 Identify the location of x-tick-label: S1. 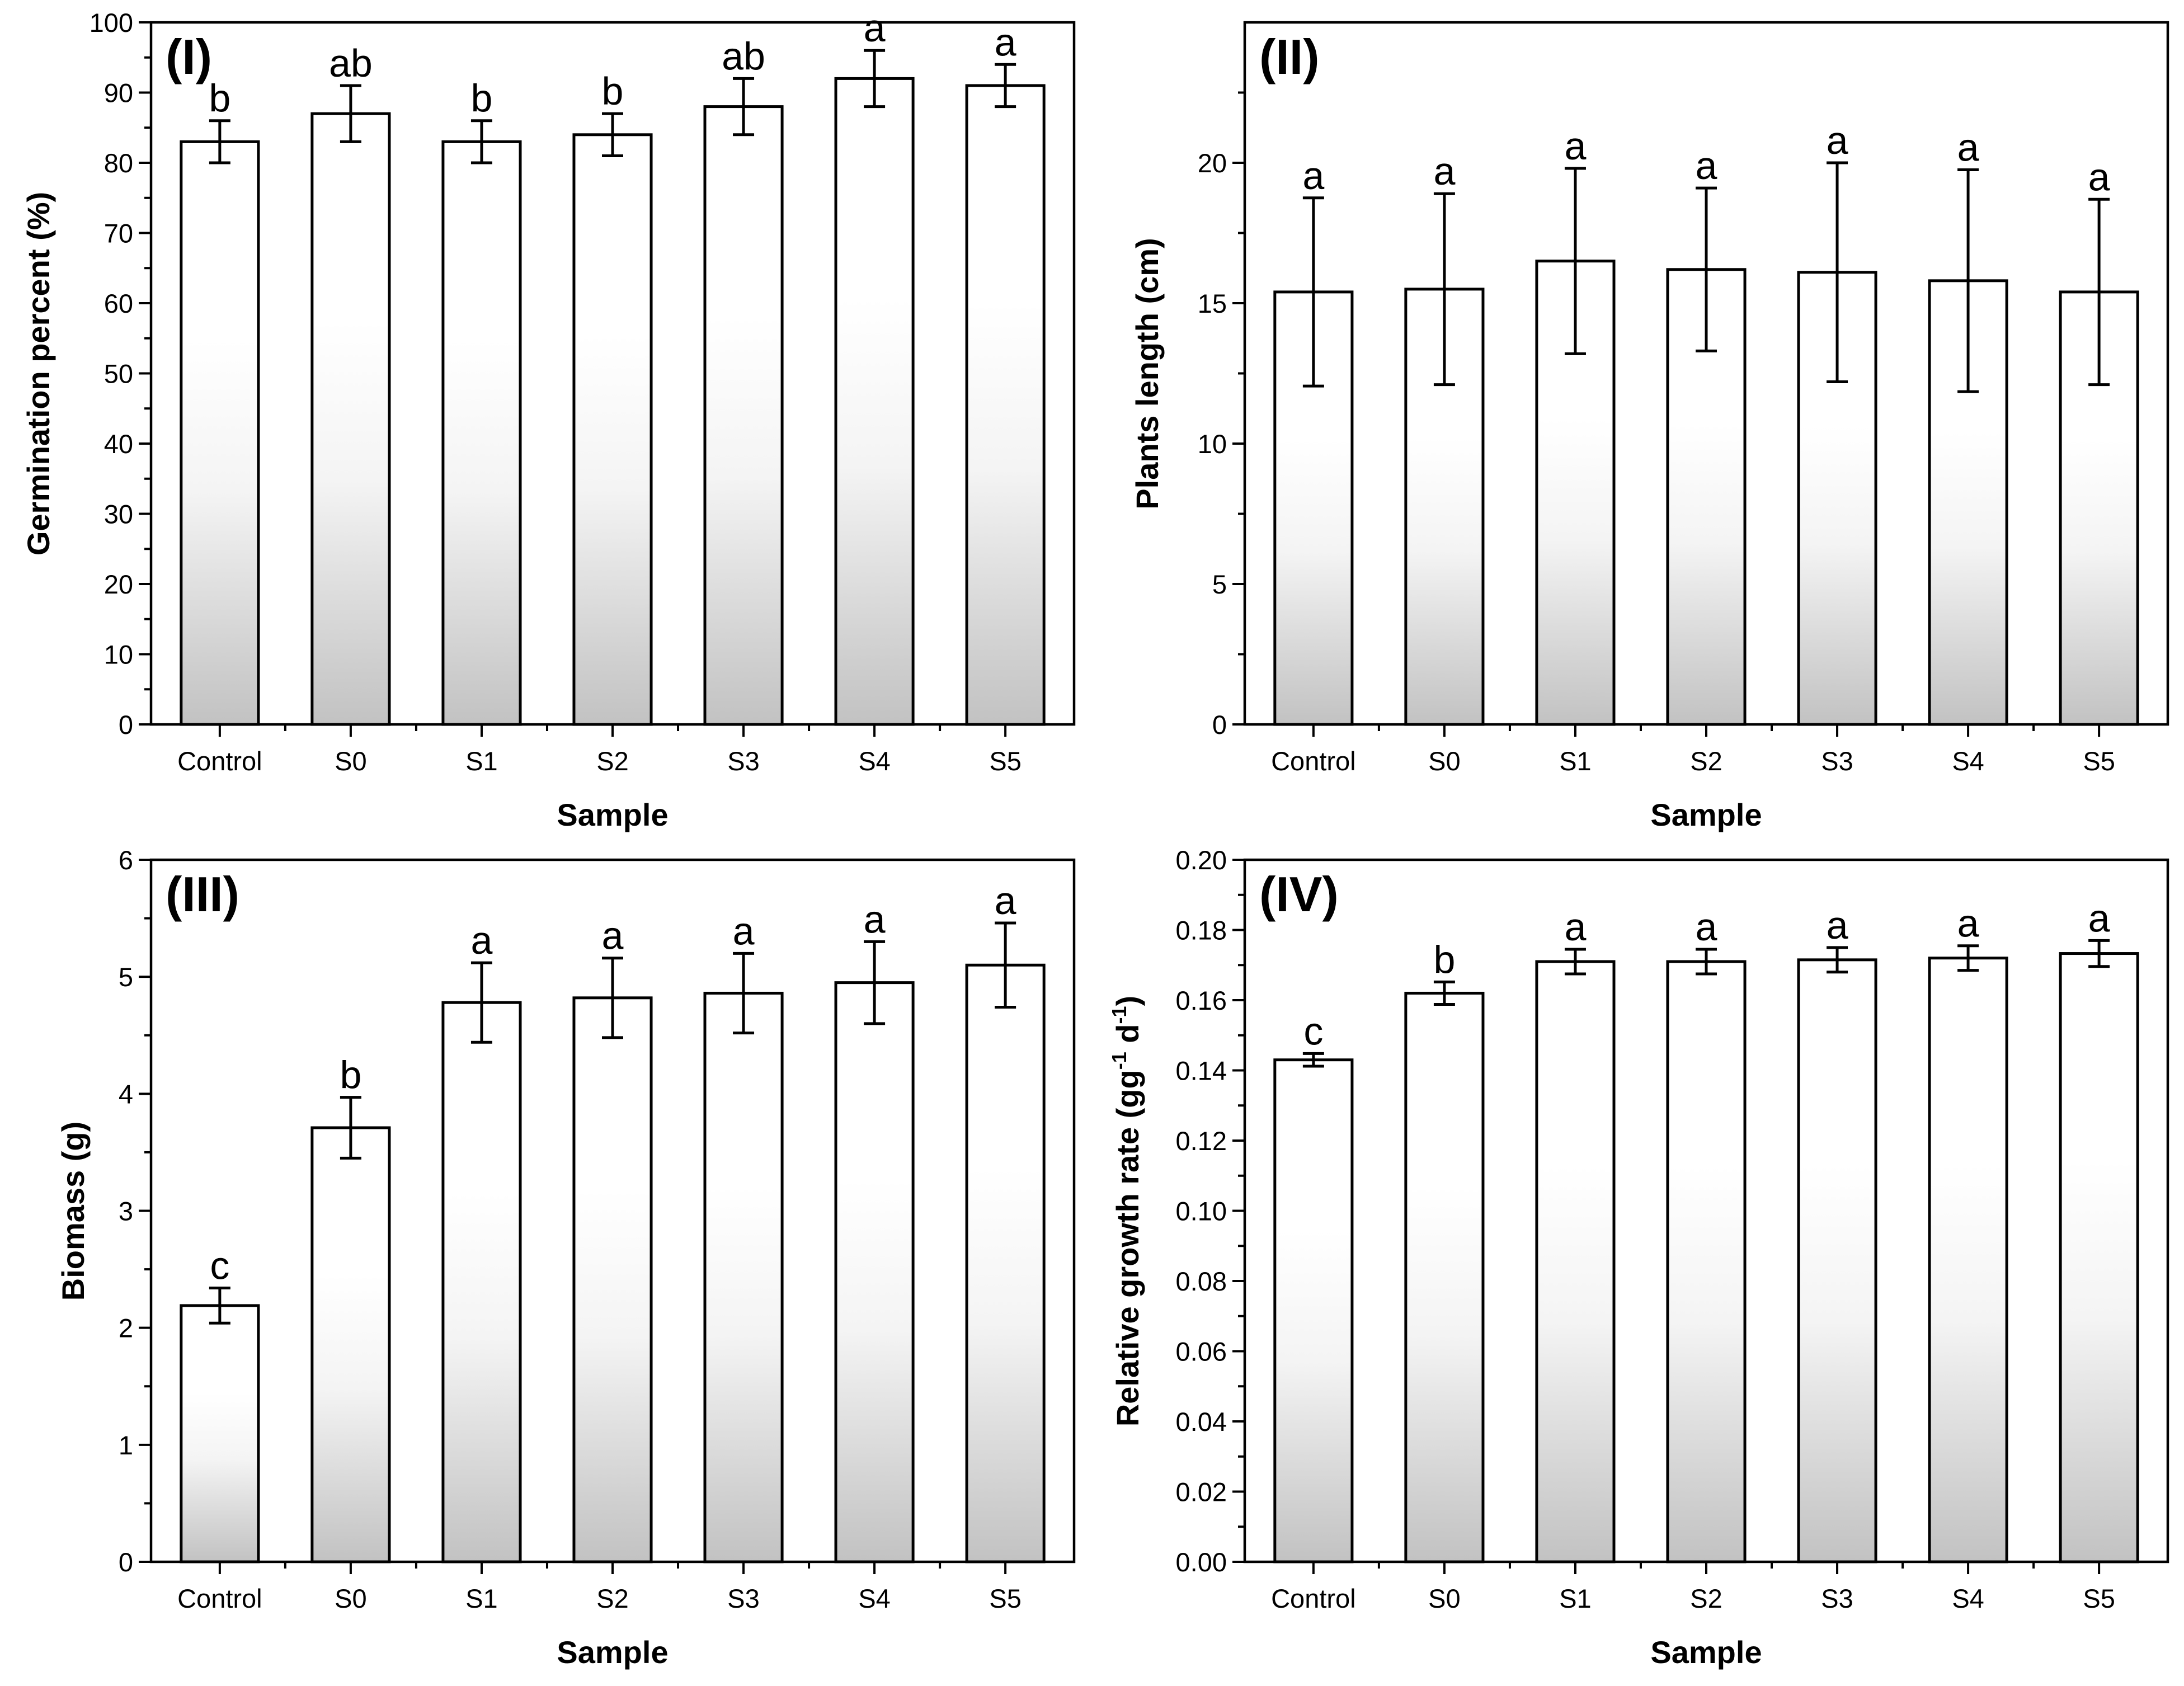
(482, 1598).